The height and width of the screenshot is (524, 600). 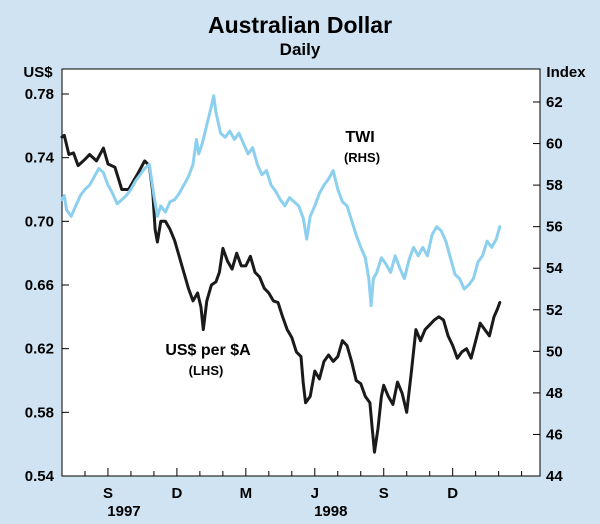 What do you see at coordinates (554, 351) in the screenshot?
I see `right-axis-tick-label: 50` at bounding box center [554, 351].